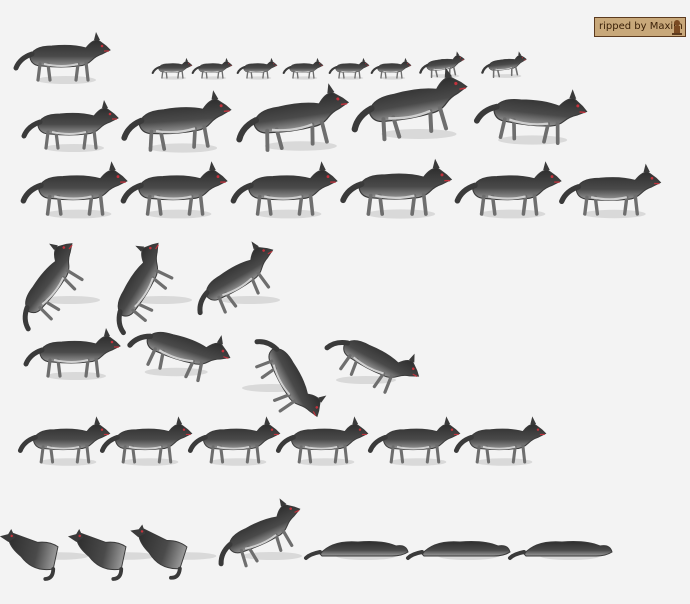 Image resolution: width=690 pixels, height=604 pixels. Describe the element at coordinates (356, 550) in the screenshot. I see `wolf-sprite-lie` at that location.